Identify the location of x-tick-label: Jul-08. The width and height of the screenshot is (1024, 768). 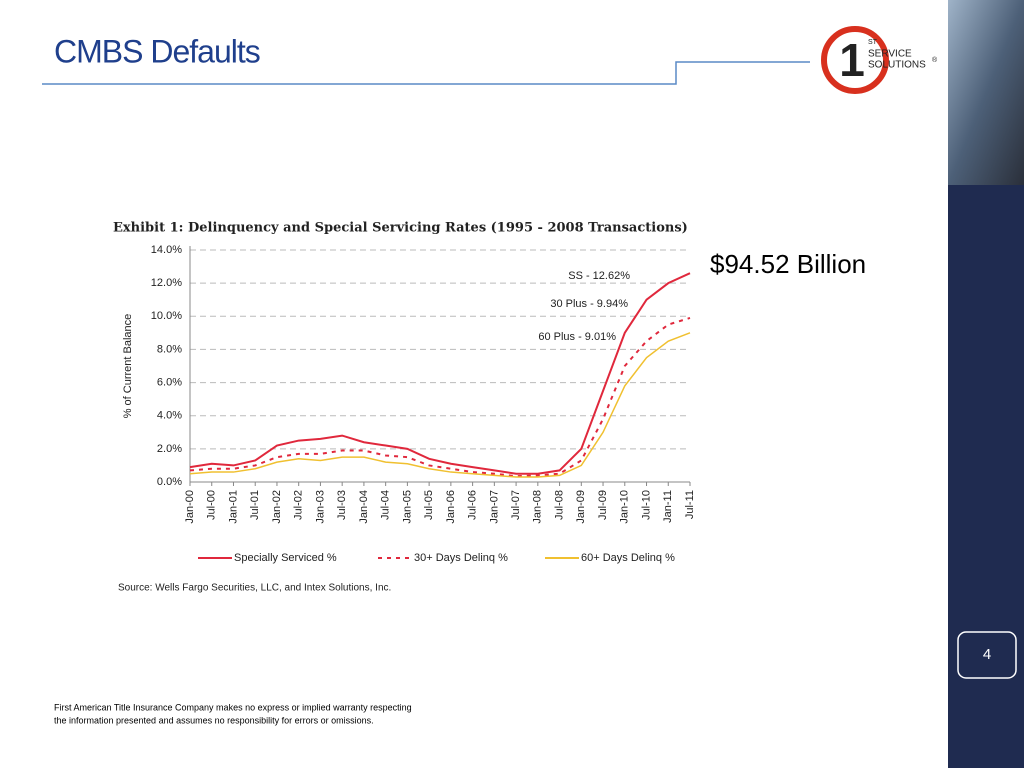
(559, 505).